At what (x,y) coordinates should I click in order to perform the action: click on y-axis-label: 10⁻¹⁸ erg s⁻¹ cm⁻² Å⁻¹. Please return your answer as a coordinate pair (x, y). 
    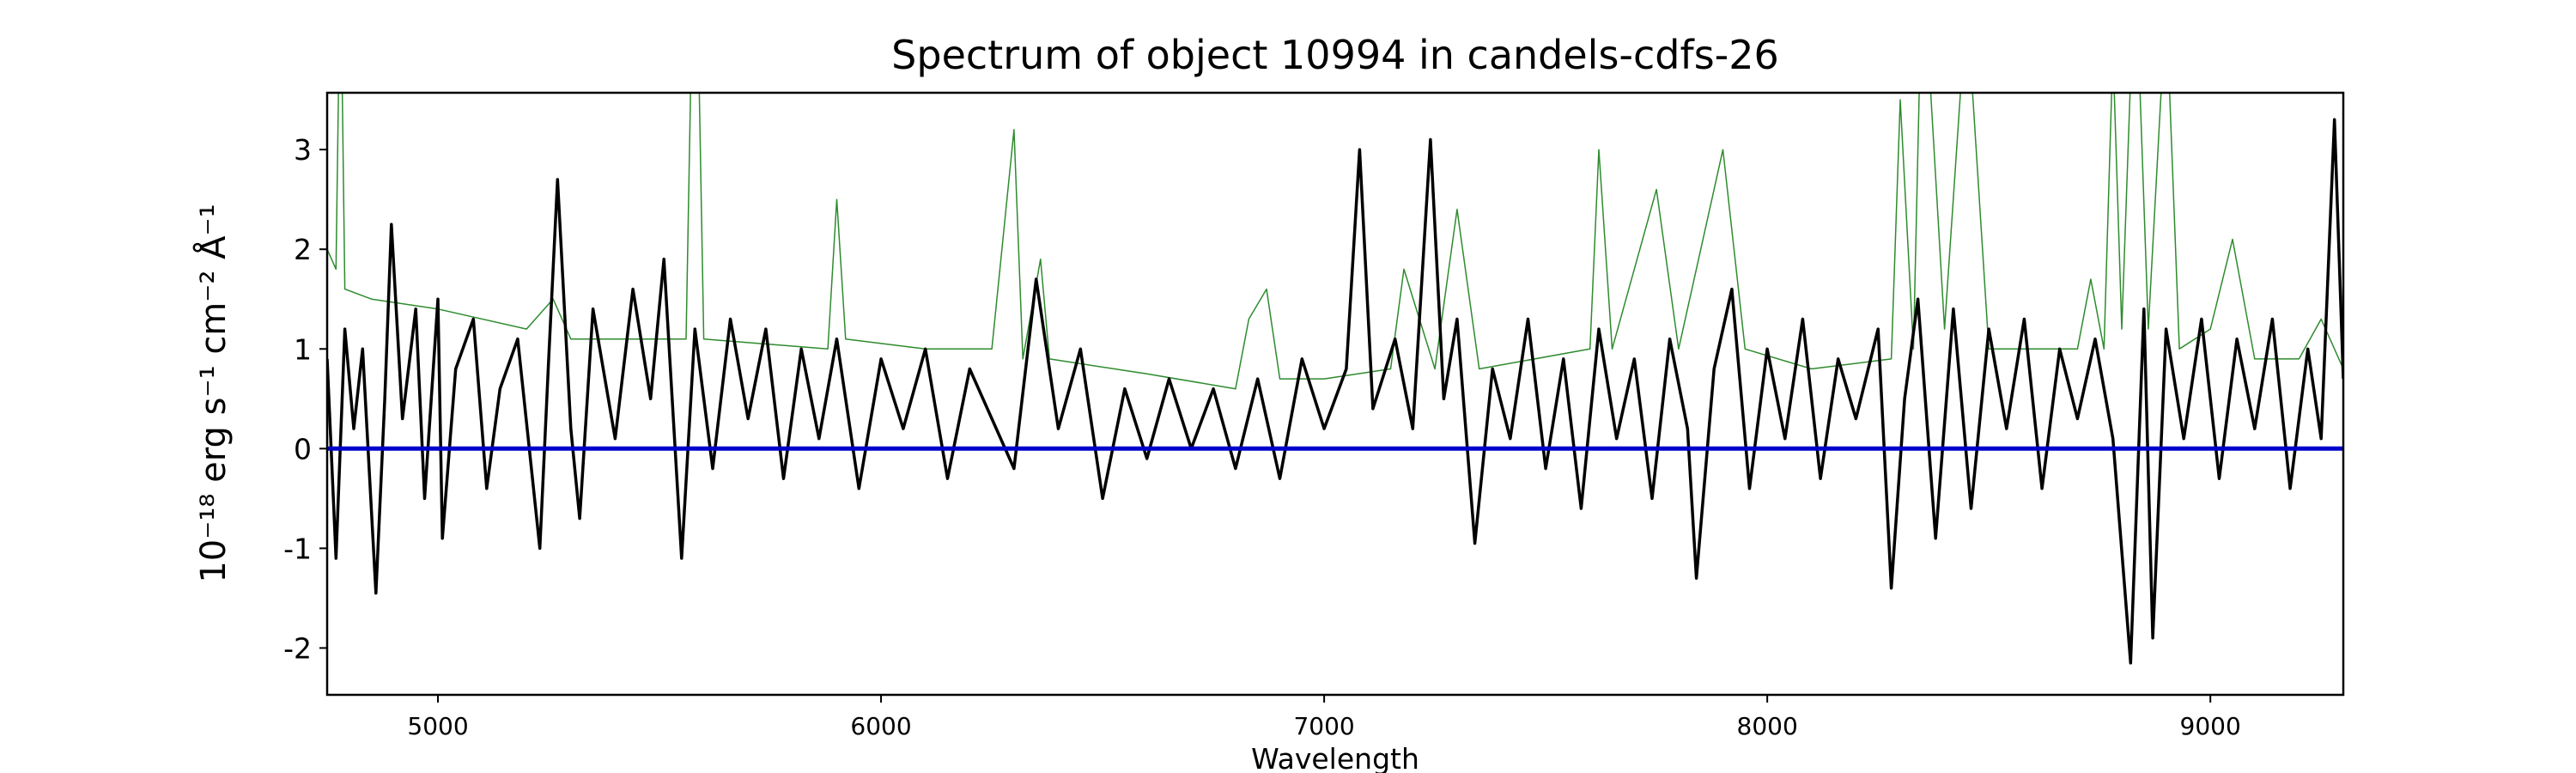
    Looking at the image, I should click on (213, 393).